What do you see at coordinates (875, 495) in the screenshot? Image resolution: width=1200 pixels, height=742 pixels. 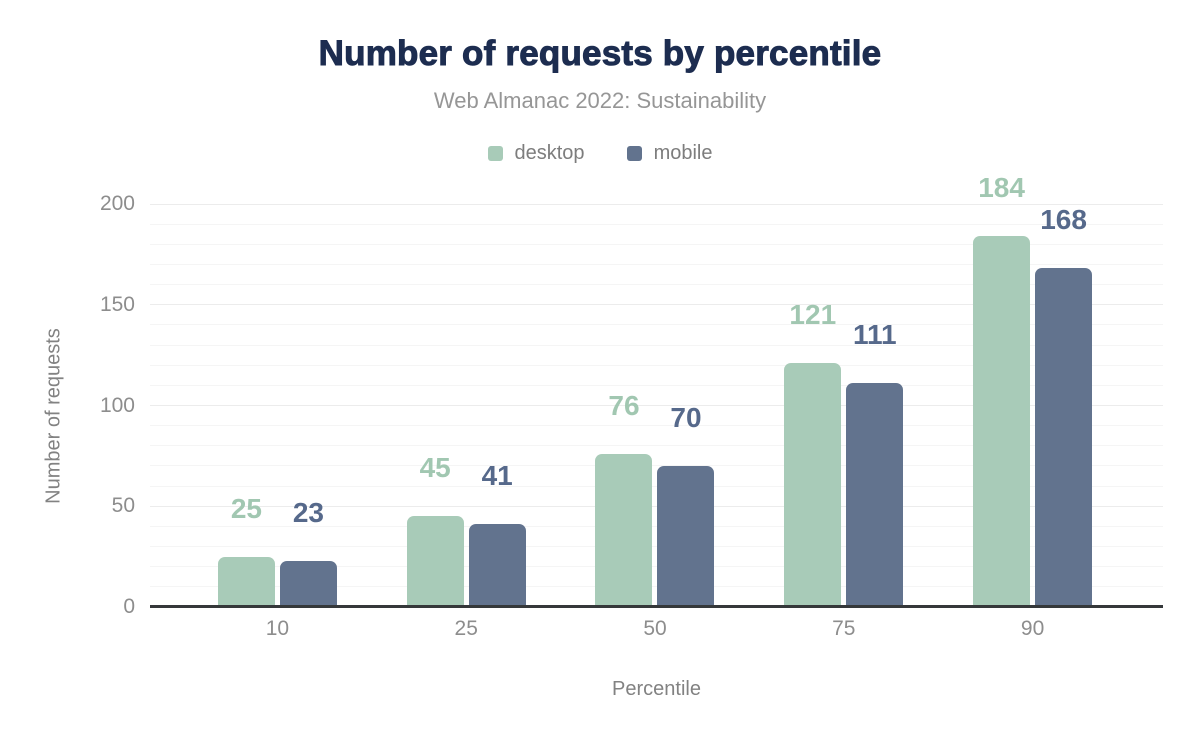 I see `bar-mobile-p75` at bounding box center [875, 495].